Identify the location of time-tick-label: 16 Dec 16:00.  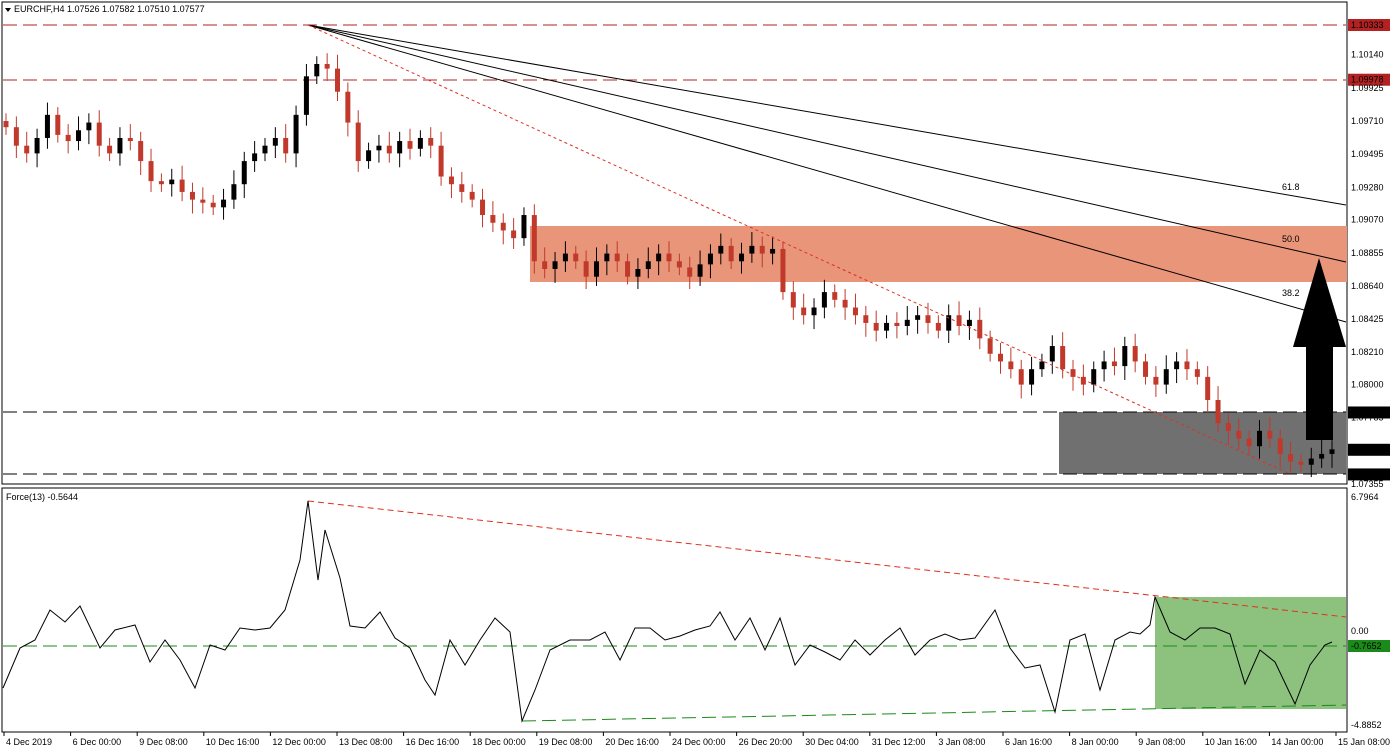
(433, 742).